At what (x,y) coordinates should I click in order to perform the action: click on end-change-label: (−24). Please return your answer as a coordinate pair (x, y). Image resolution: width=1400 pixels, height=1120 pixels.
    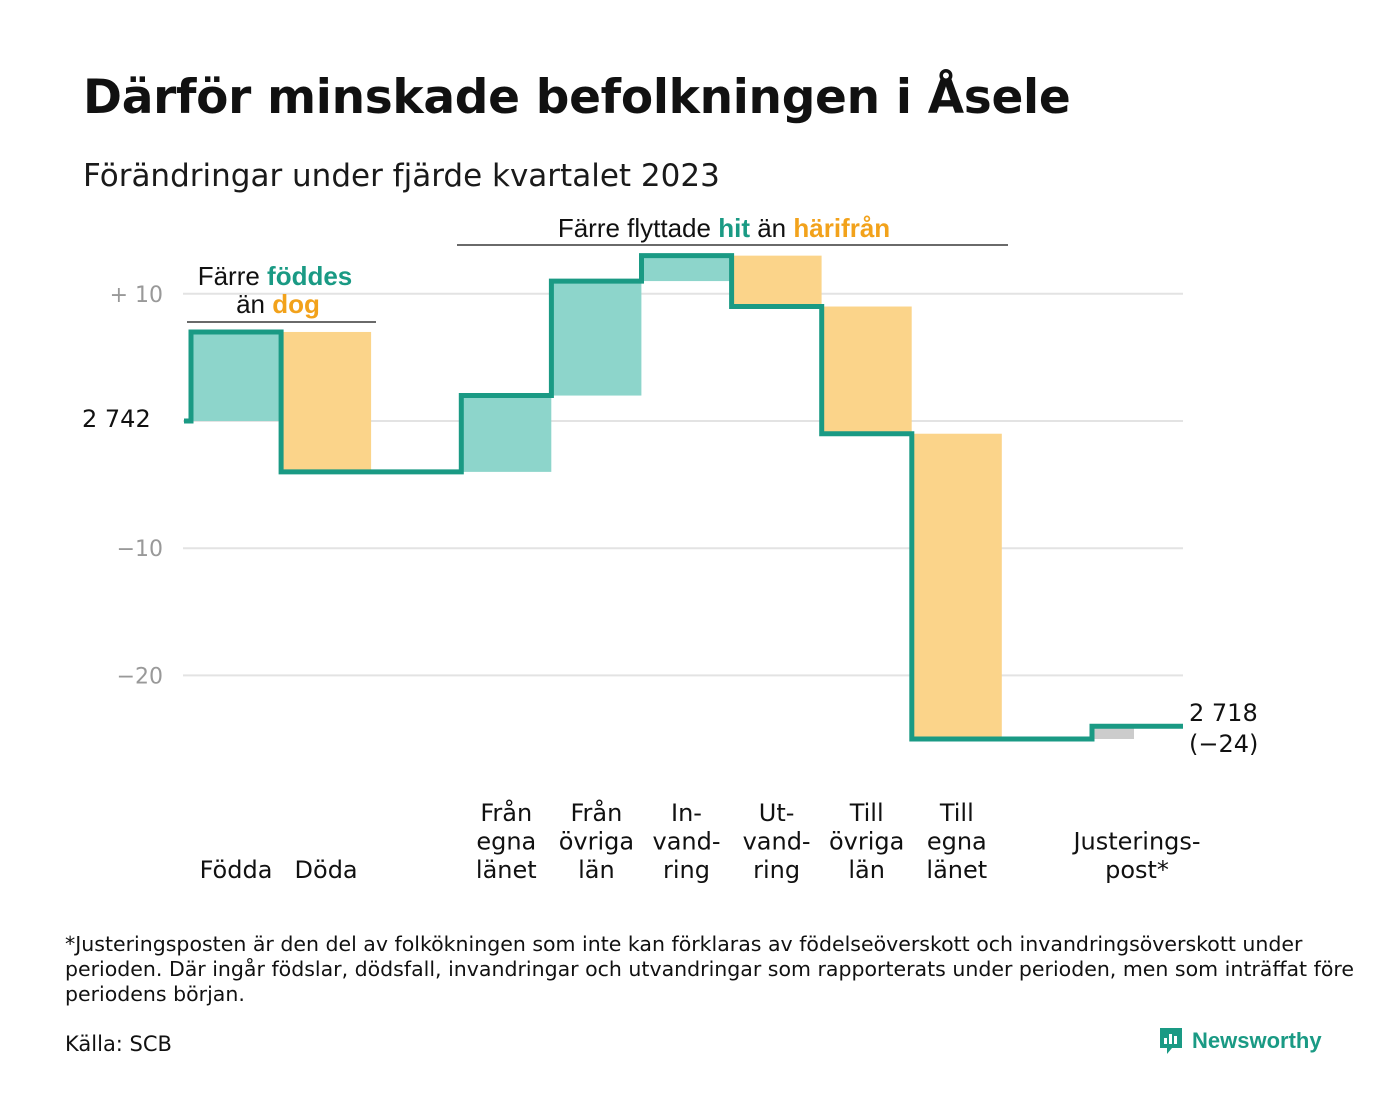
    Looking at the image, I should click on (1223, 744).